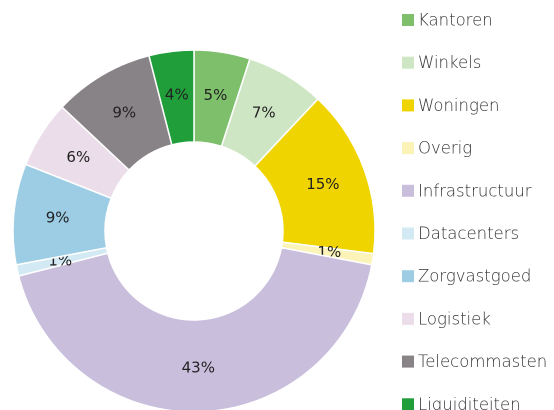 Image resolution: width=554 pixels, height=410 pixels. Describe the element at coordinates (455, 20) in the screenshot. I see `legend-label: Kantoren` at that location.